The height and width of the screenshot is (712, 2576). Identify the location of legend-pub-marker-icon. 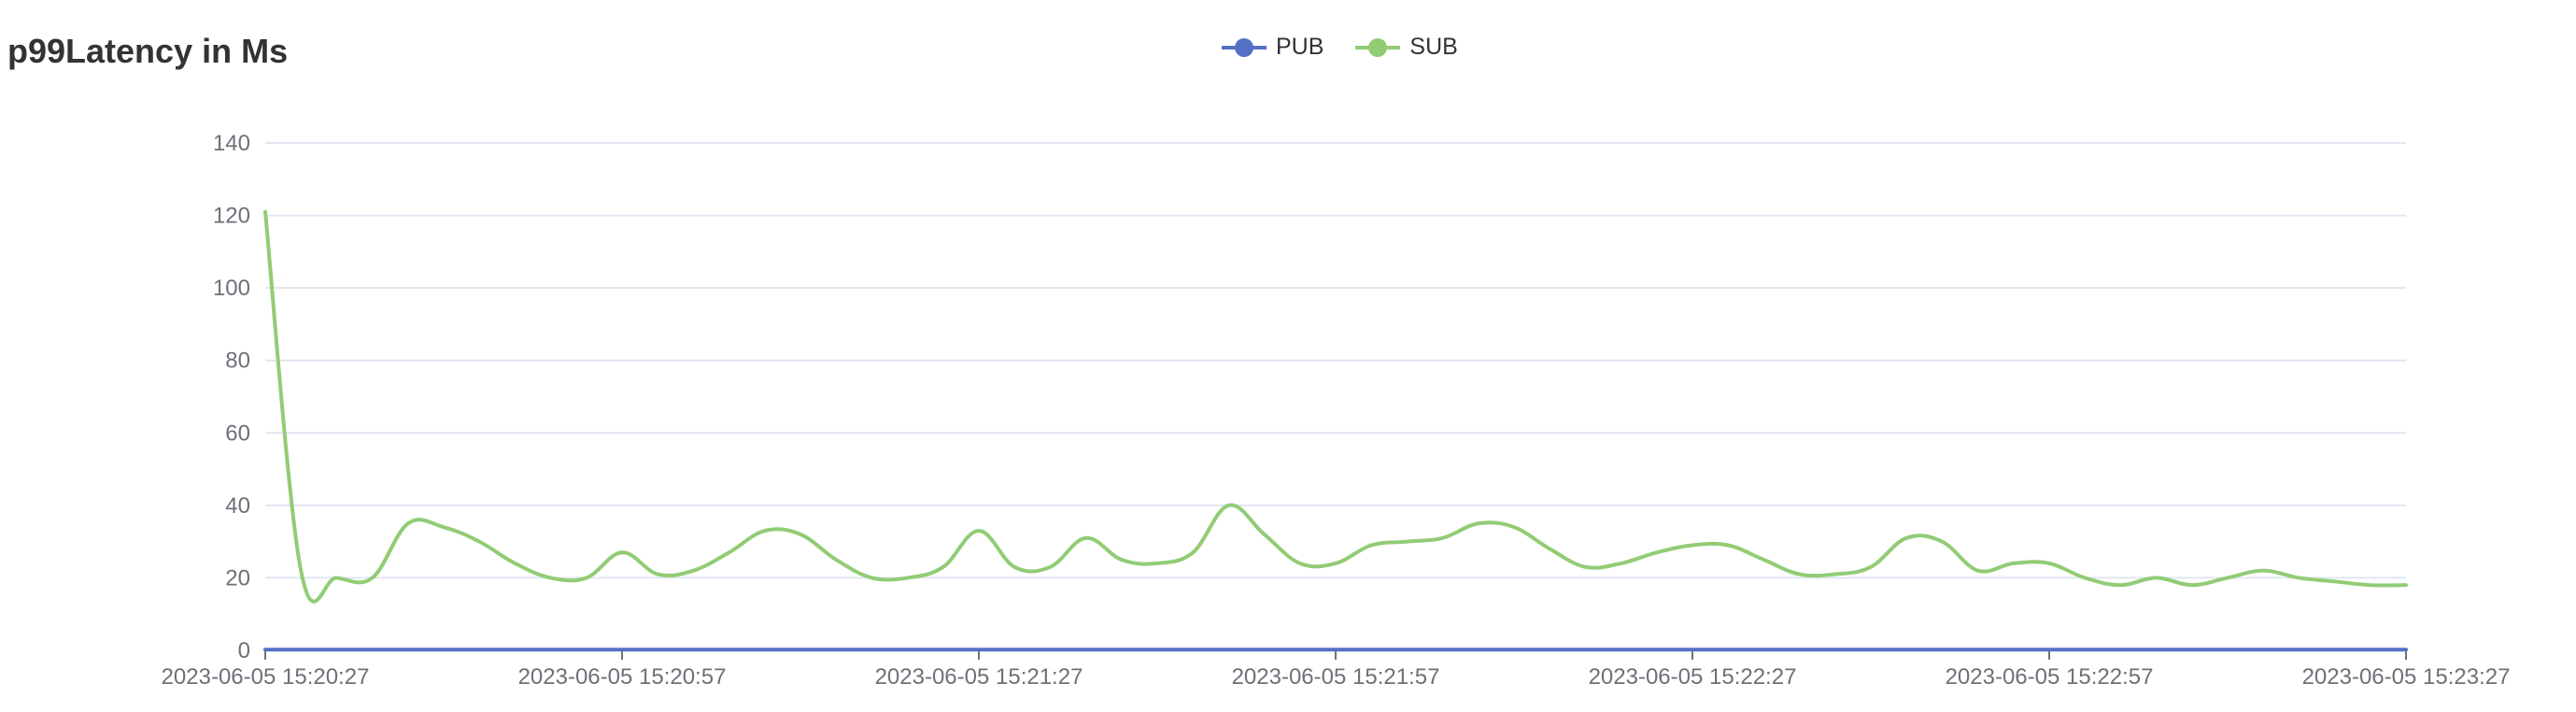
(1244, 47).